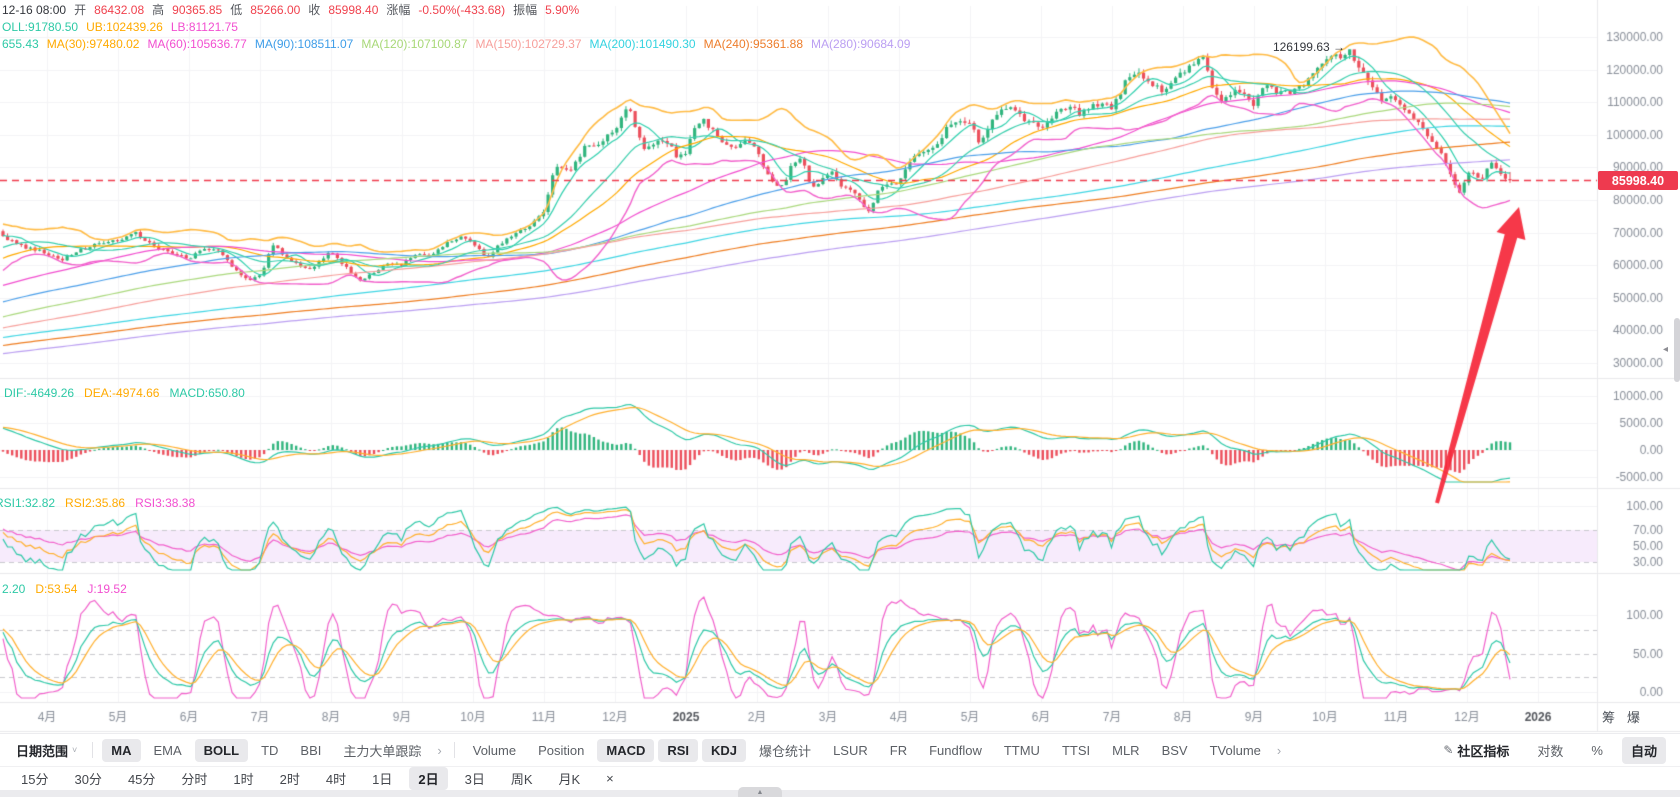 Image resolution: width=1680 pixels, height=797 pixels. I want to click on indicator-value: D:53.54, so click(56, 589).